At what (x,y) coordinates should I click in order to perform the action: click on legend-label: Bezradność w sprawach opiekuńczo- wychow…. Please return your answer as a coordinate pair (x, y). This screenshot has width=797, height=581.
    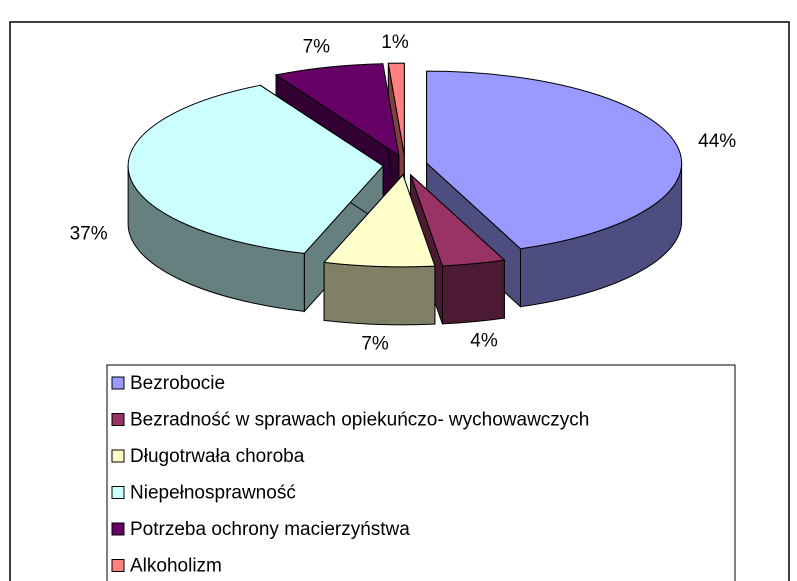
    Looking at the image, I should click on (359, 420).